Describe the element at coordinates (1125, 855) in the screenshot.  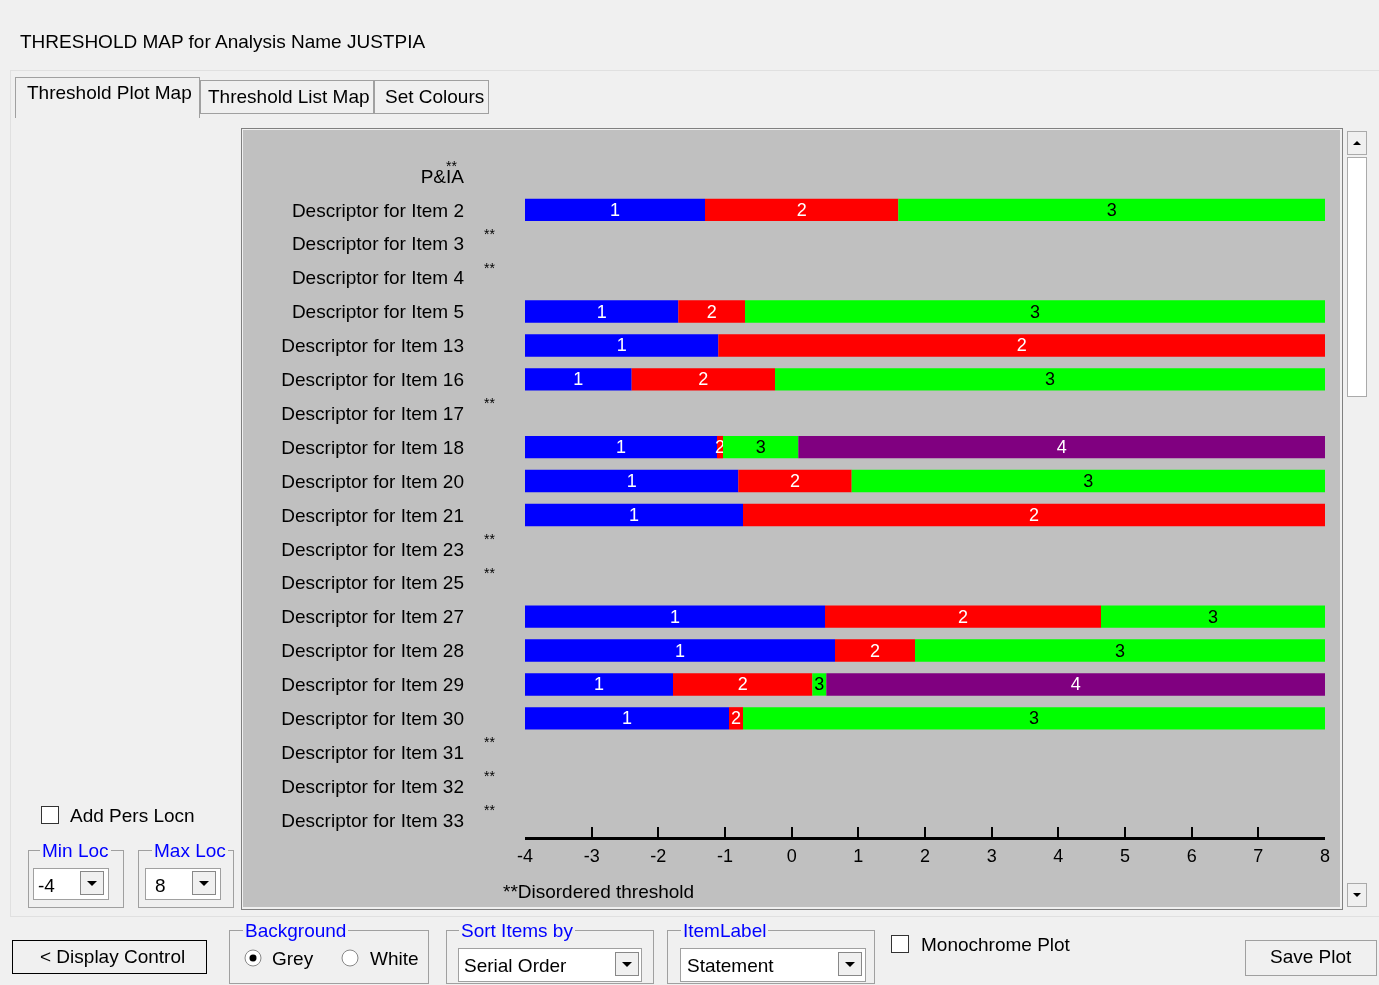
I see `x-tick-label: 5` at that location.